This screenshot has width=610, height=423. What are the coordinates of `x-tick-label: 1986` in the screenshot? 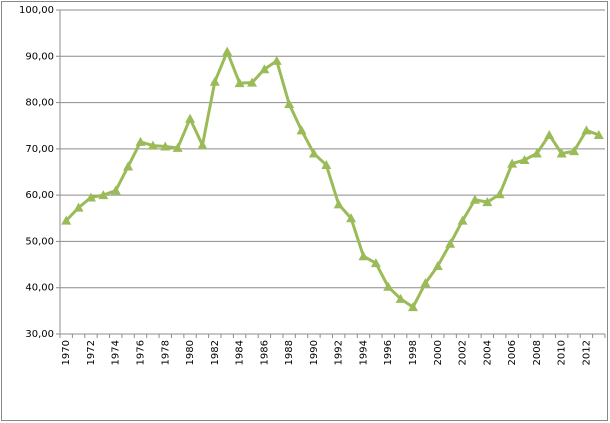 It's located at (264, 352).